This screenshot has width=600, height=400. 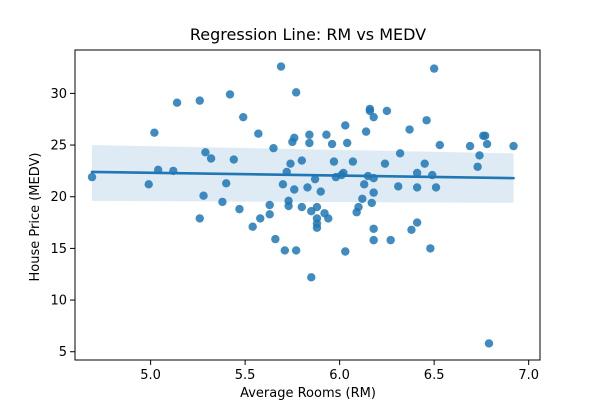 I want to click on x-tick-label: 5.0, so click(x=150, y=375).